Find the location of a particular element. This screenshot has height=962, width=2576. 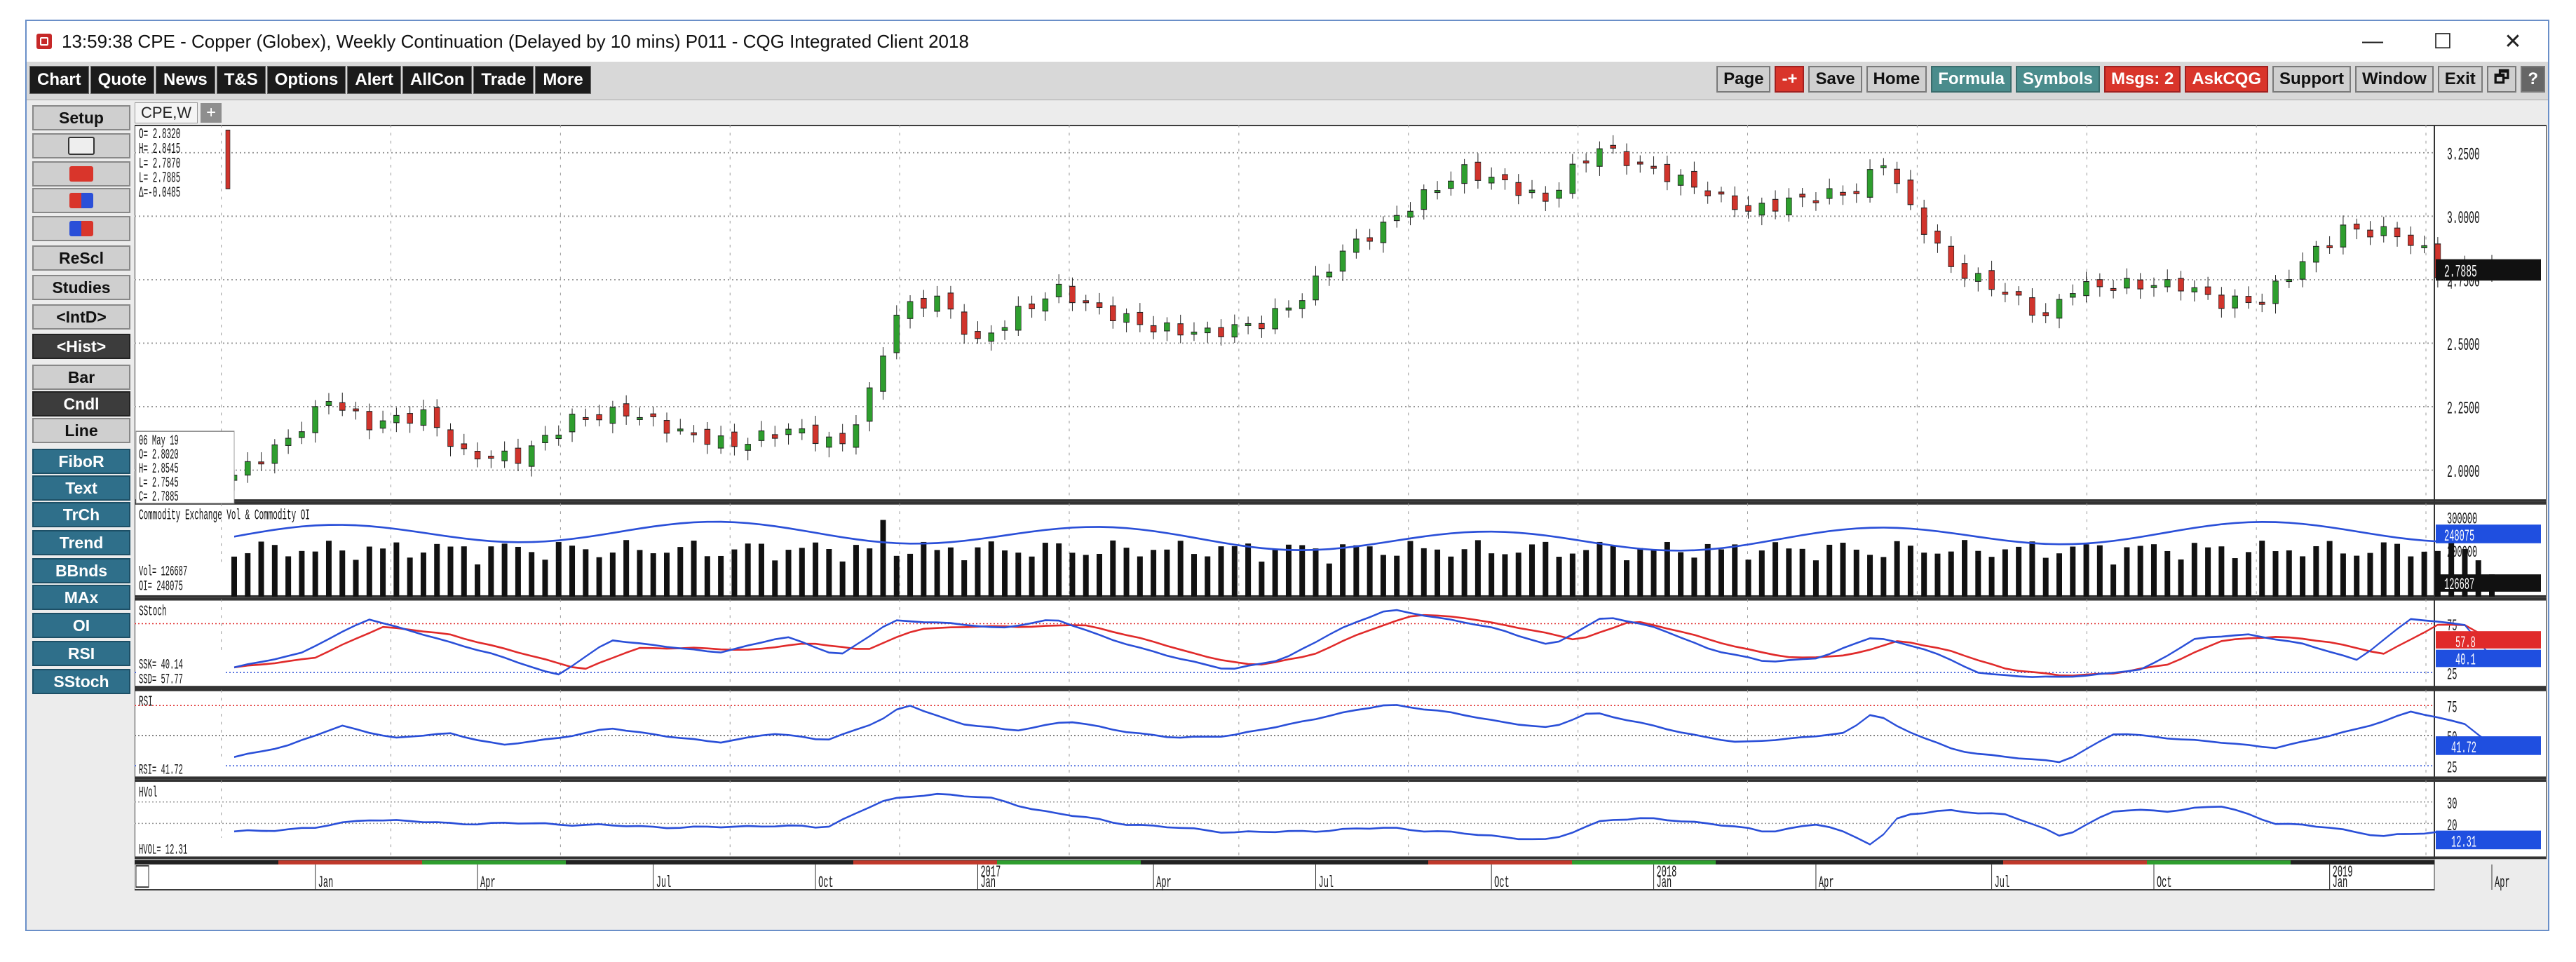

sidebar-bbnds-button: BBnds is located at coordinates (81, 570).